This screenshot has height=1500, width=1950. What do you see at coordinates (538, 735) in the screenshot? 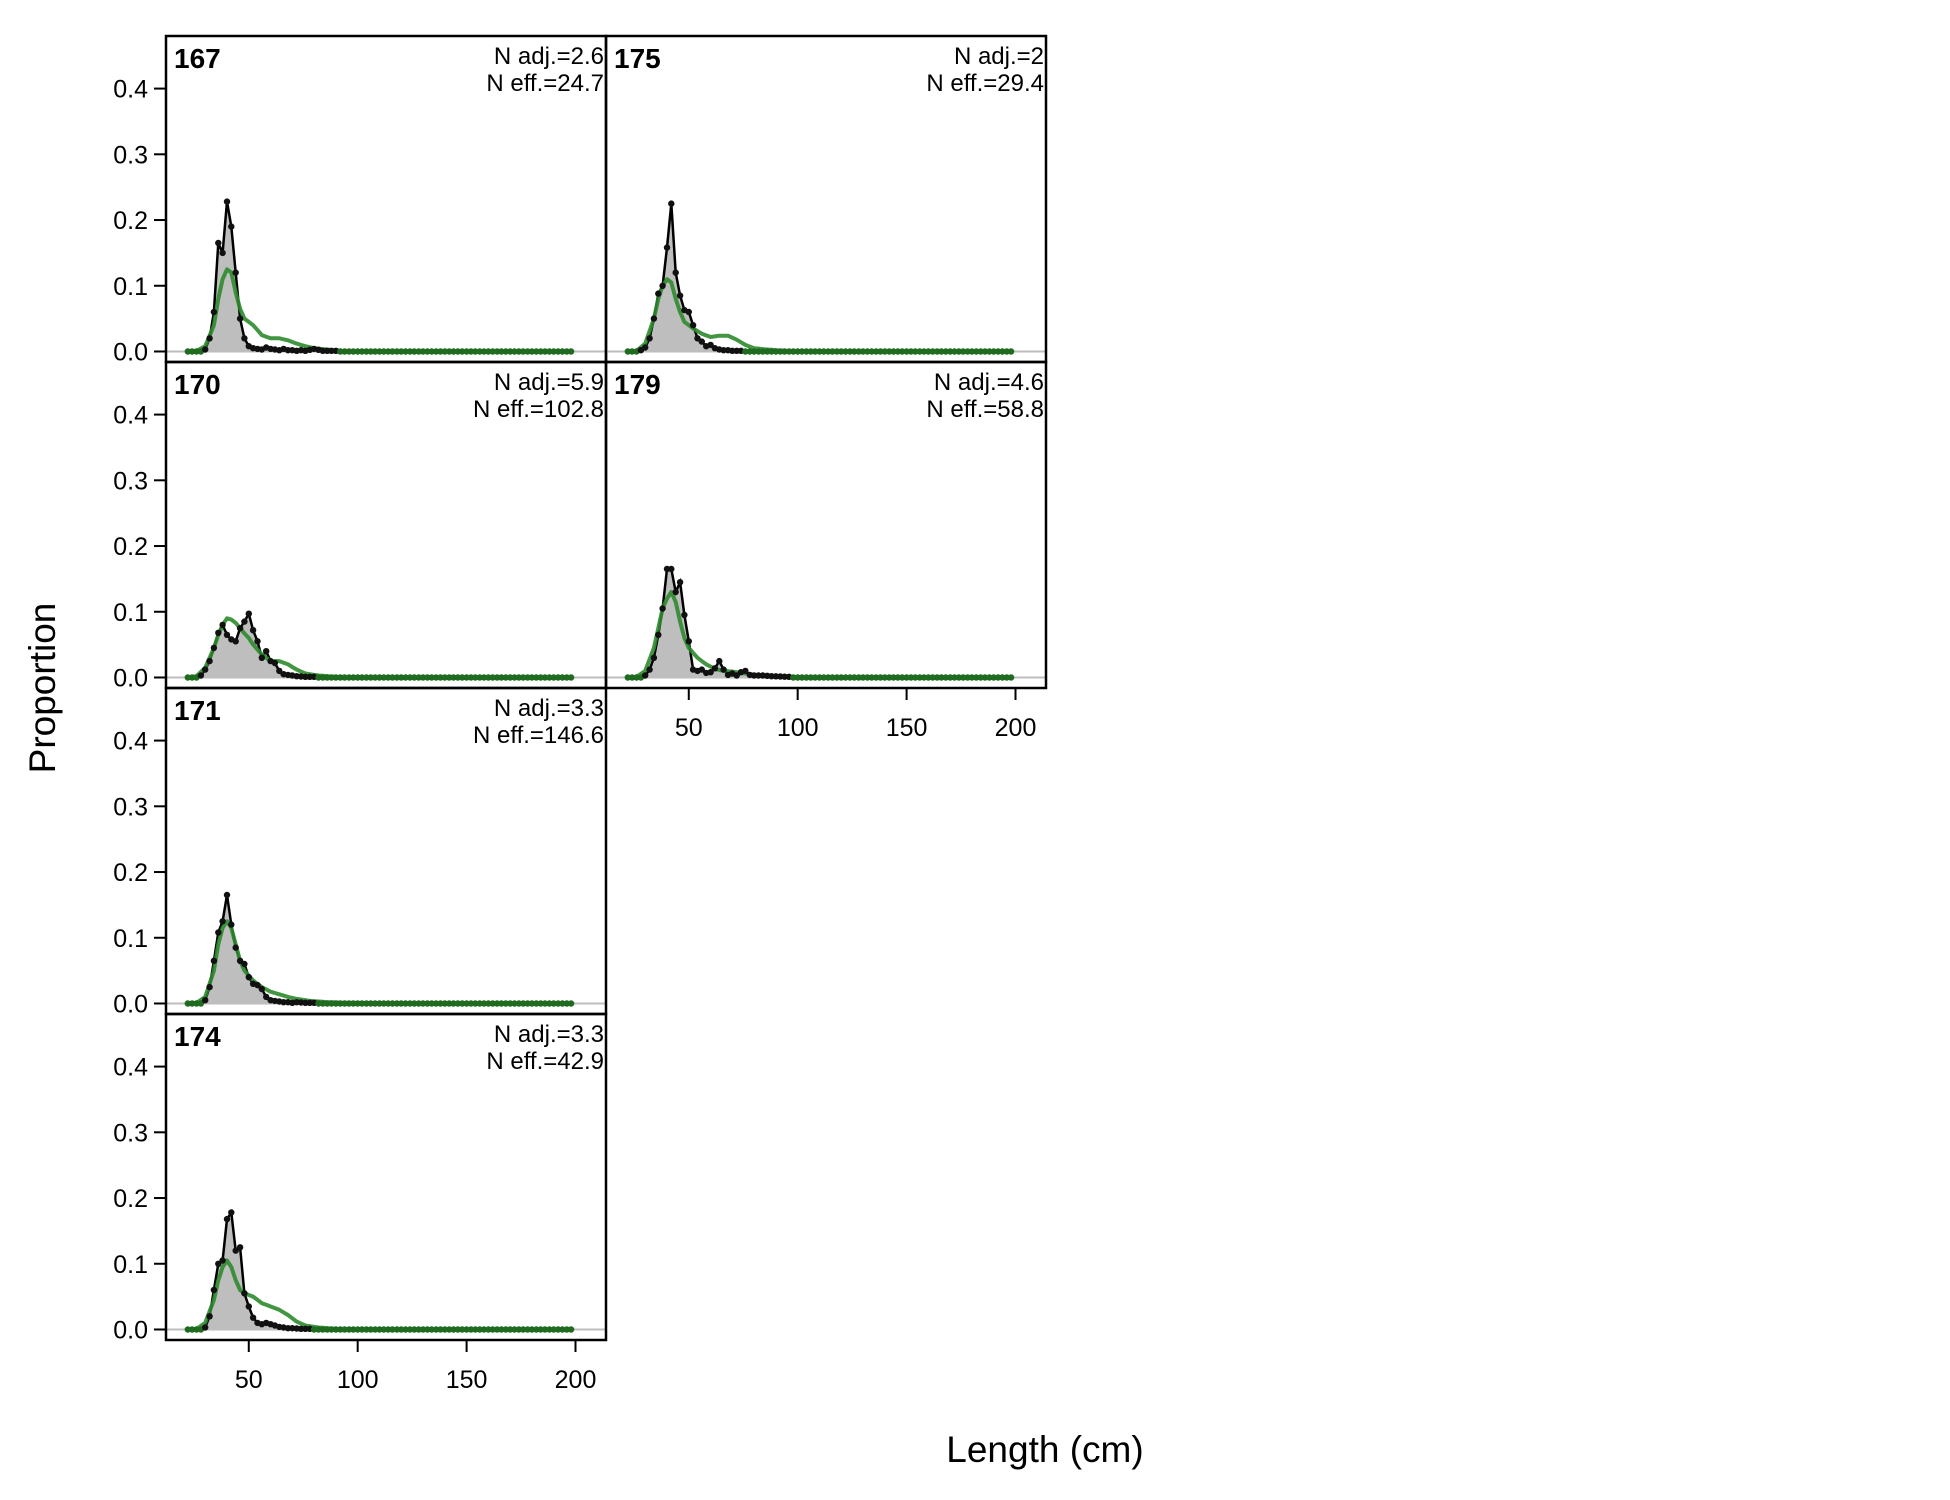
I see `n-eff-label: N eff.=146.6` at bounding box center [538, 735].